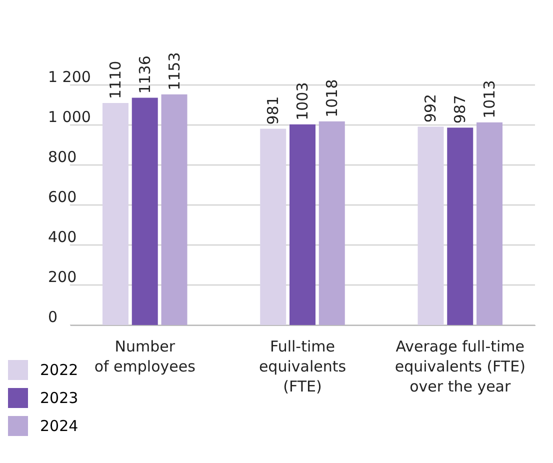 This screenshot has width=553, height=463. What do you see at coordinates (174, 71) in the screenshot?
I see `data-label: 1153` at bounding box center [174, 71].